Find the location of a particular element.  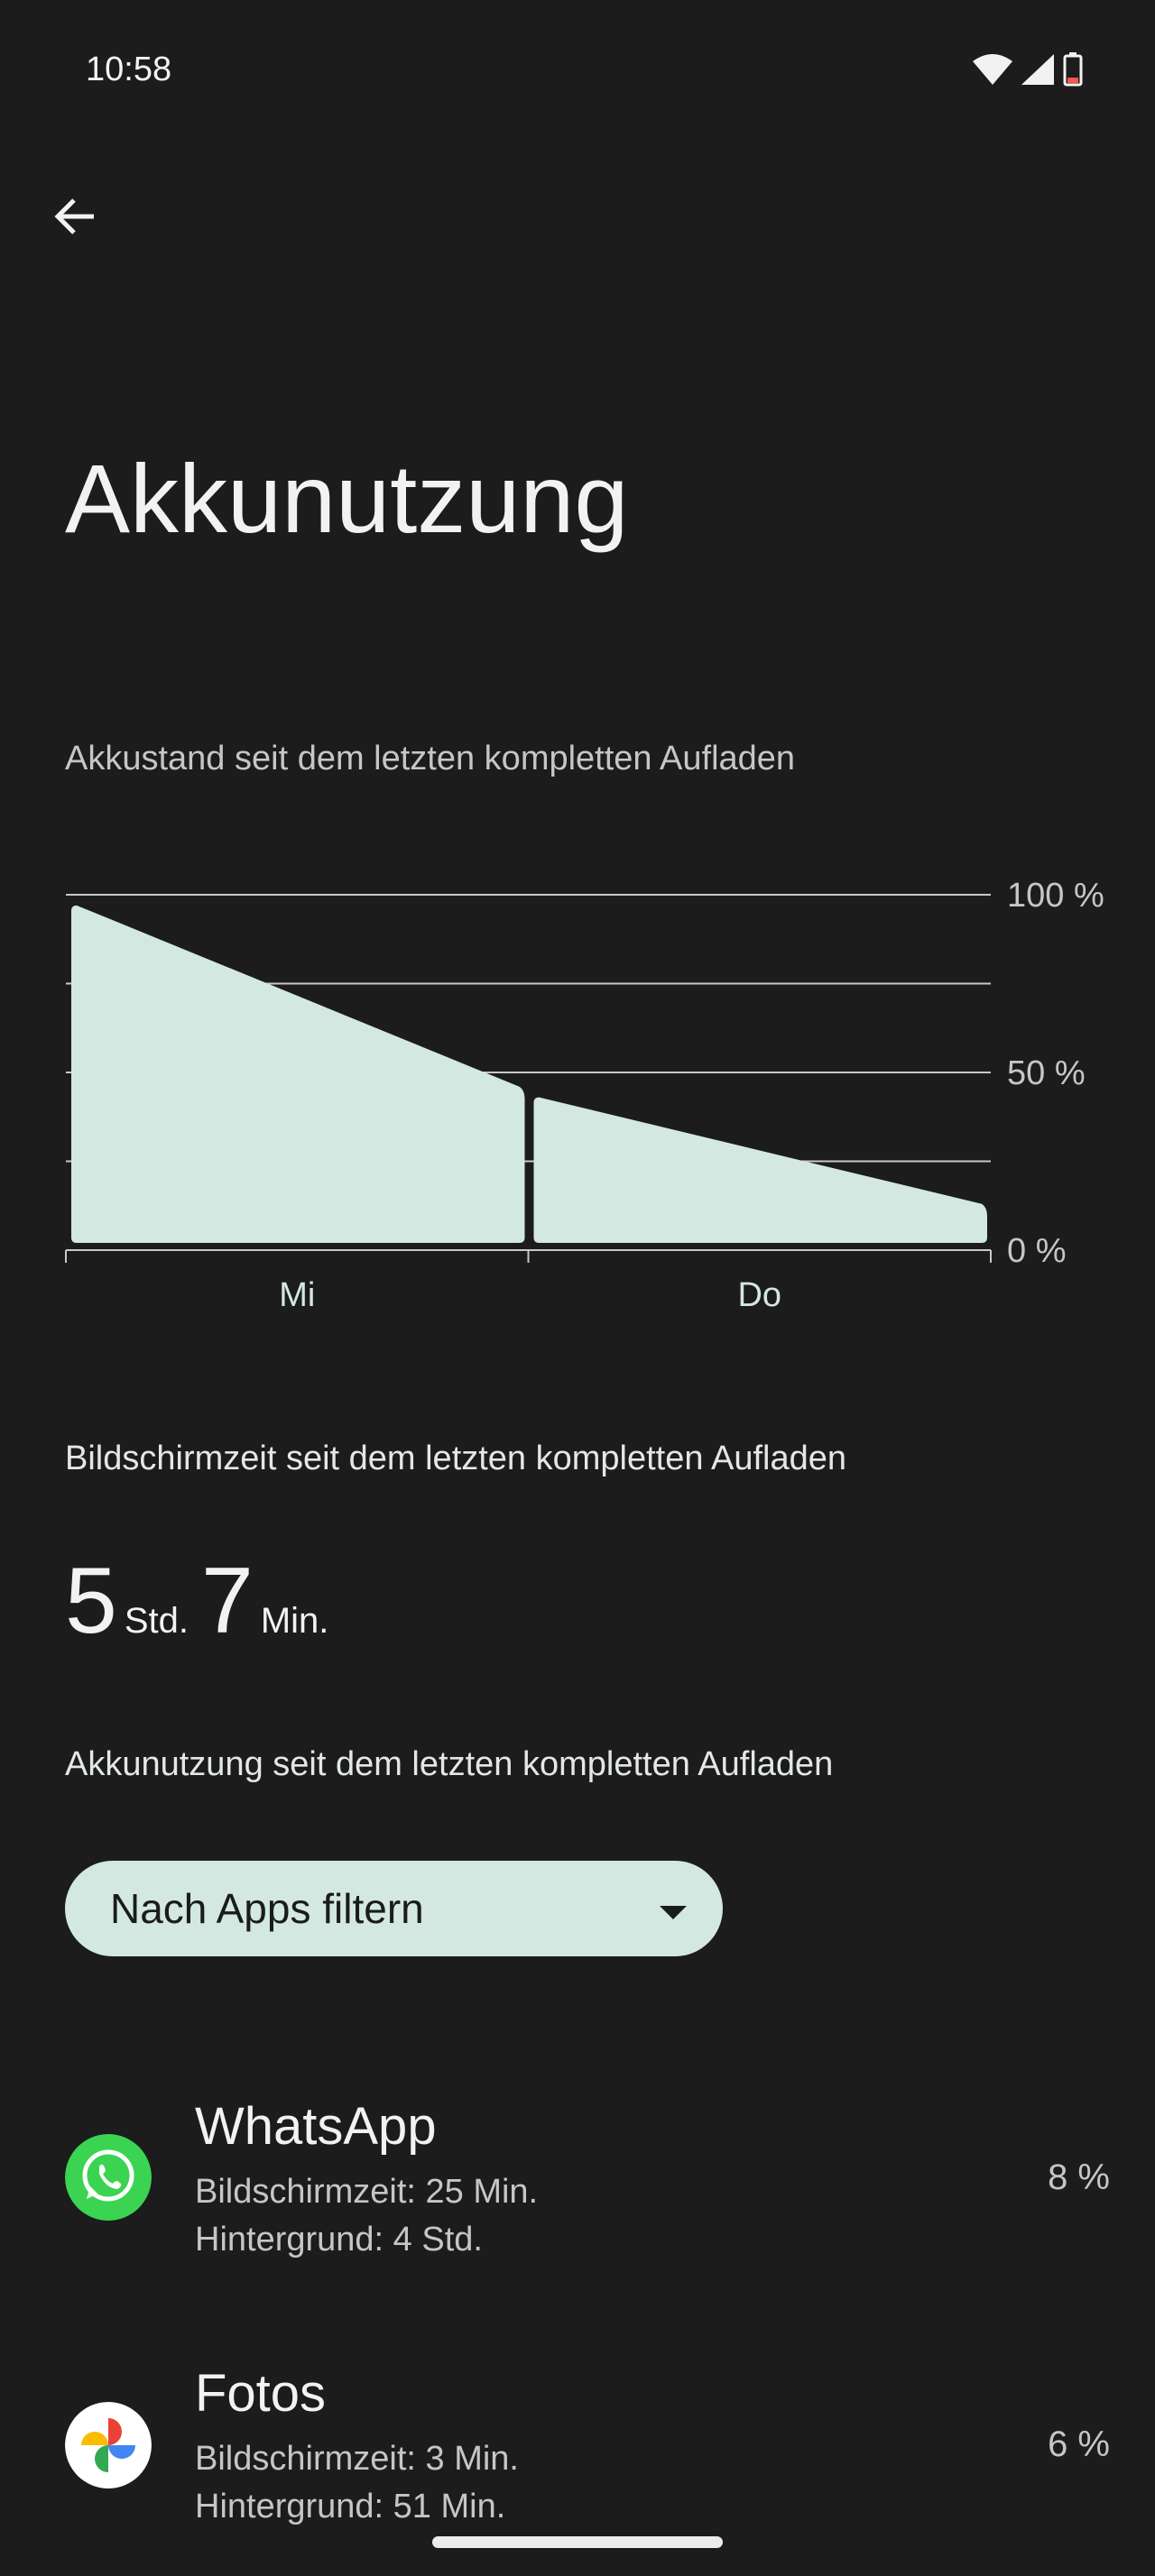

app-background-time: Hintergrund: 51 Min. is located at coordinates (350, 2506).